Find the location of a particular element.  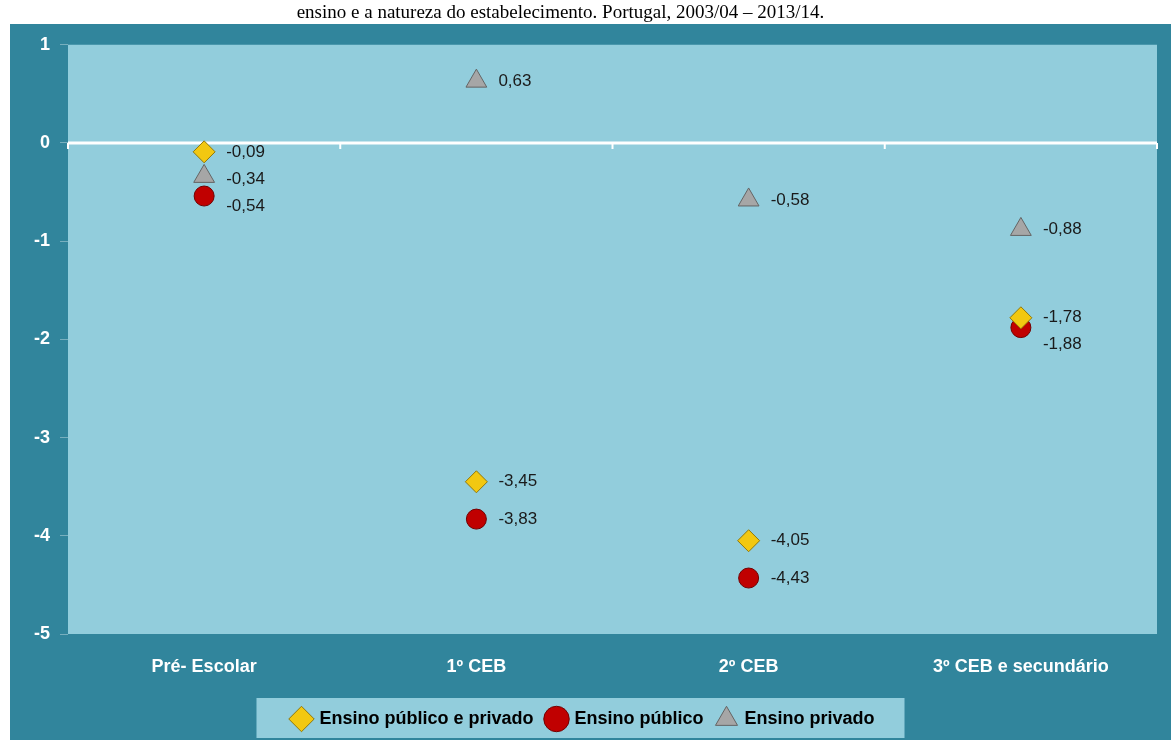

data-label: -0,58 is located at coordinates (790, 199).